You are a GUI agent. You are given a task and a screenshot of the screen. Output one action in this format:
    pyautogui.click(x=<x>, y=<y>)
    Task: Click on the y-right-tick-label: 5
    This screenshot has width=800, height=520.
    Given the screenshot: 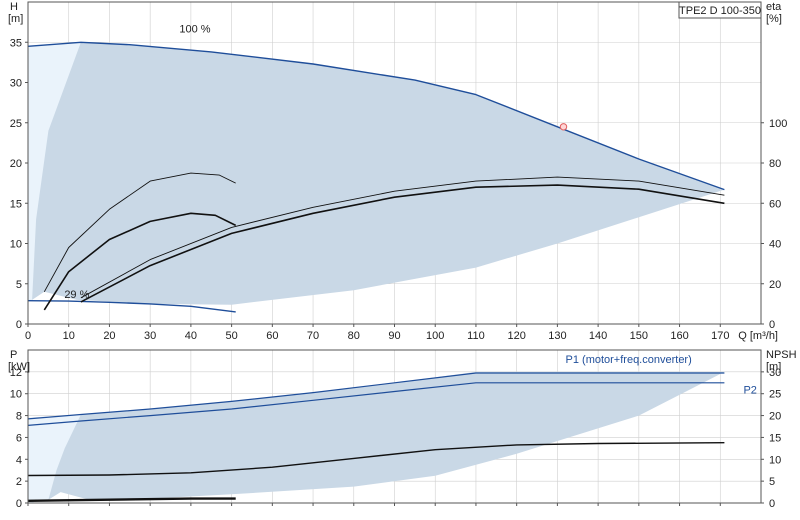 What is the action you would take?
    pyautogui.click(x=772, y=482)
    